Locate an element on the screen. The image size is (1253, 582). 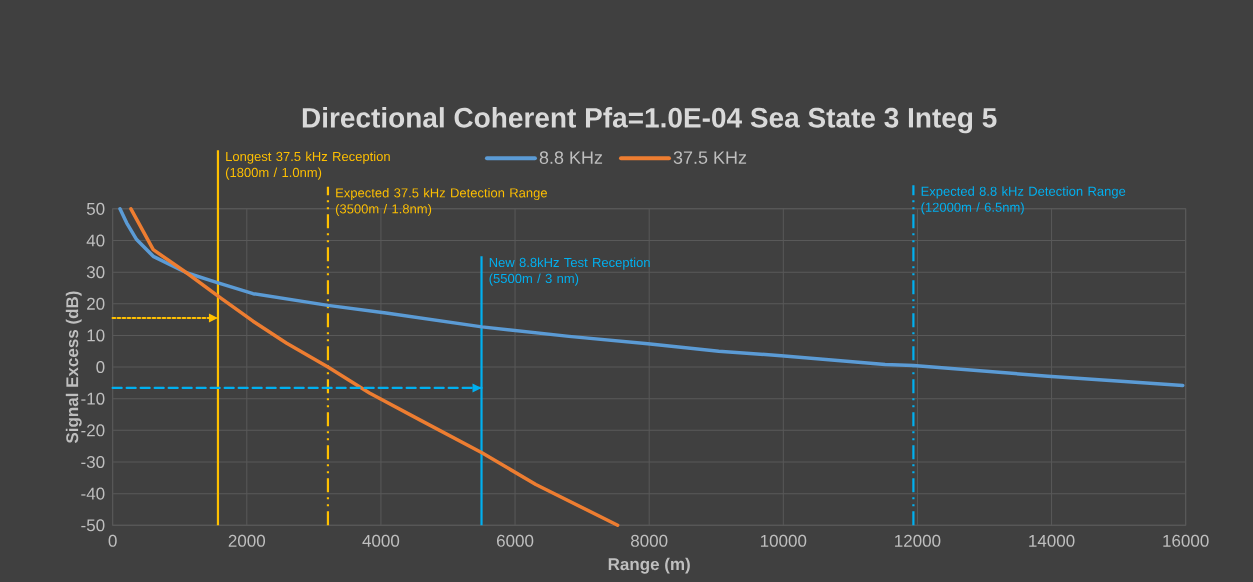
x-axis-title: Range (m) is located at coordinates (649, 565).